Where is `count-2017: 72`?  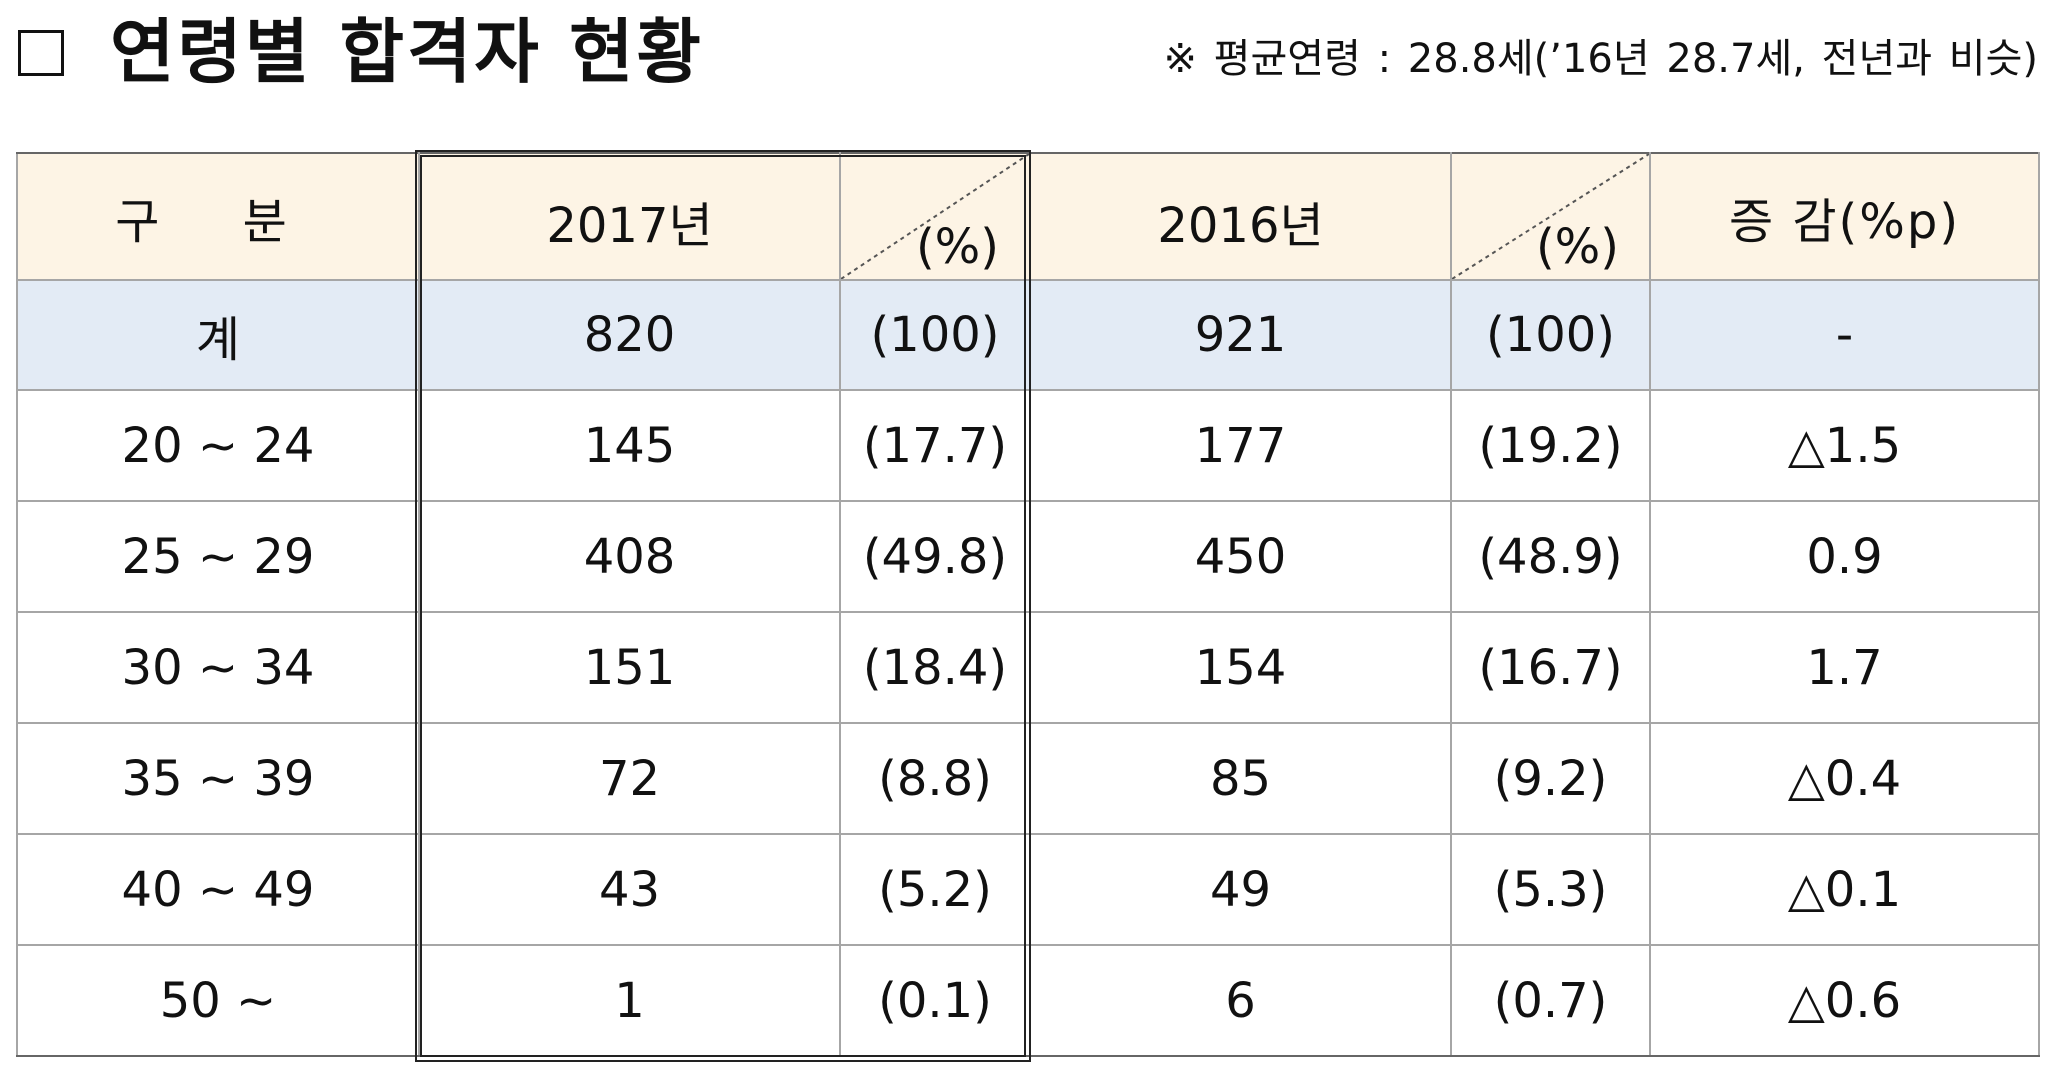 count-2017: 72 is located at coordinates (629, 778).